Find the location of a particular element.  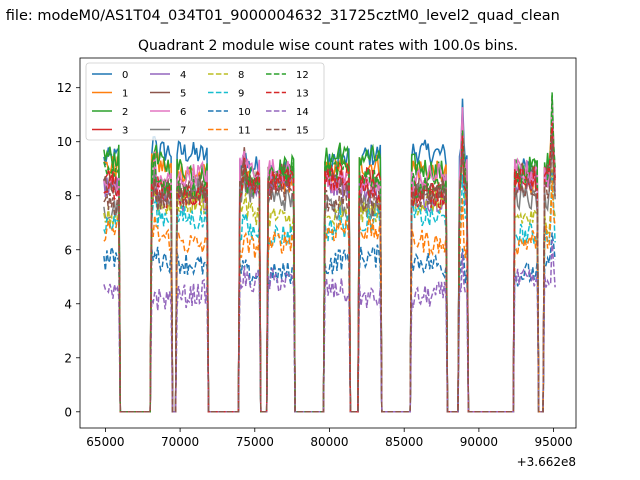

y-tick-label: 2 is located at coordinates (68, 358).